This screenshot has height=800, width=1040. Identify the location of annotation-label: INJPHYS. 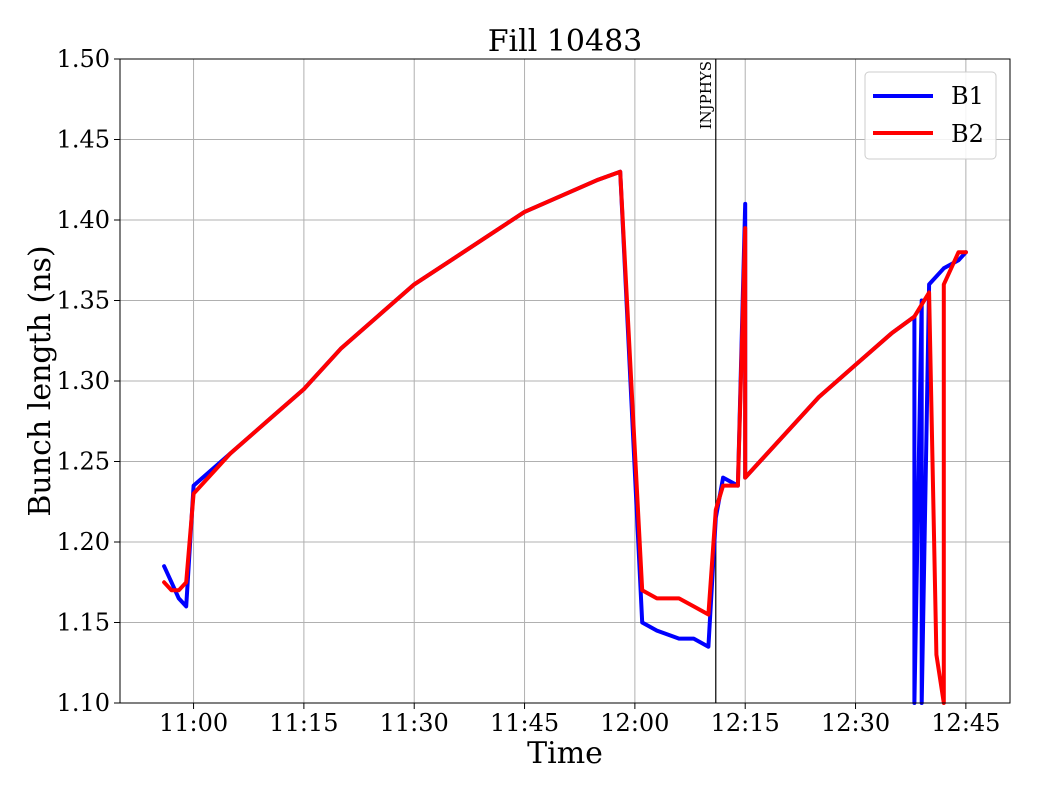
(706, 95).